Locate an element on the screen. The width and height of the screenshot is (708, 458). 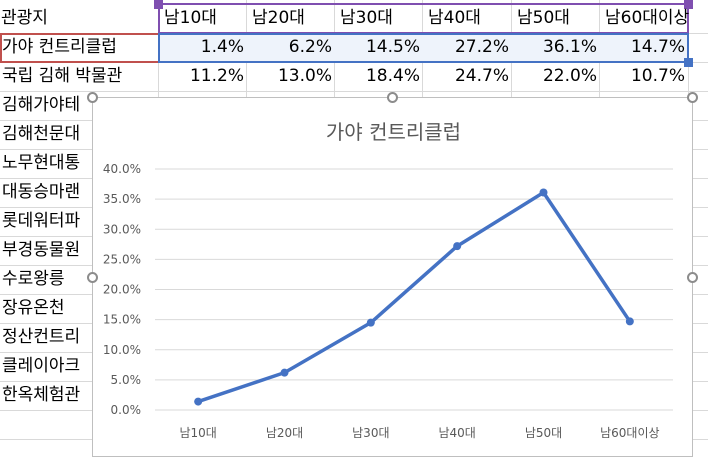
row-name-cell: 장유온천 is located at coordinates (33, 308).